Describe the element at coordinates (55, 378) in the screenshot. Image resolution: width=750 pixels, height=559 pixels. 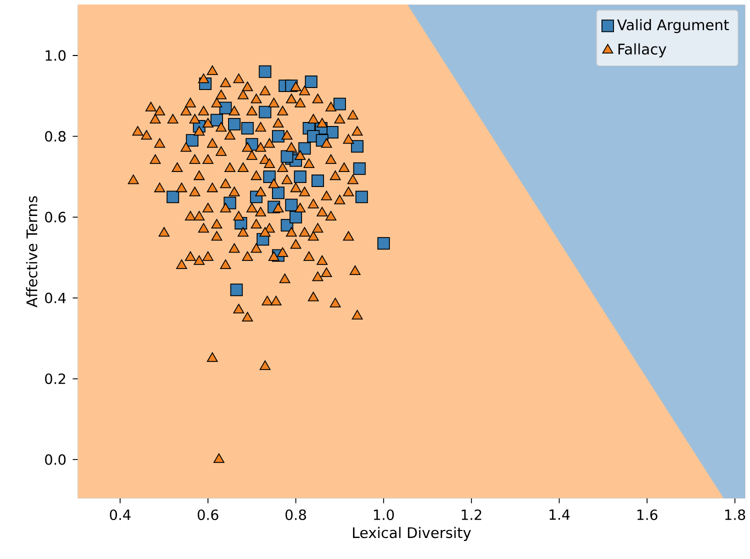
I see `y-tick-label: 0.2` at that location.